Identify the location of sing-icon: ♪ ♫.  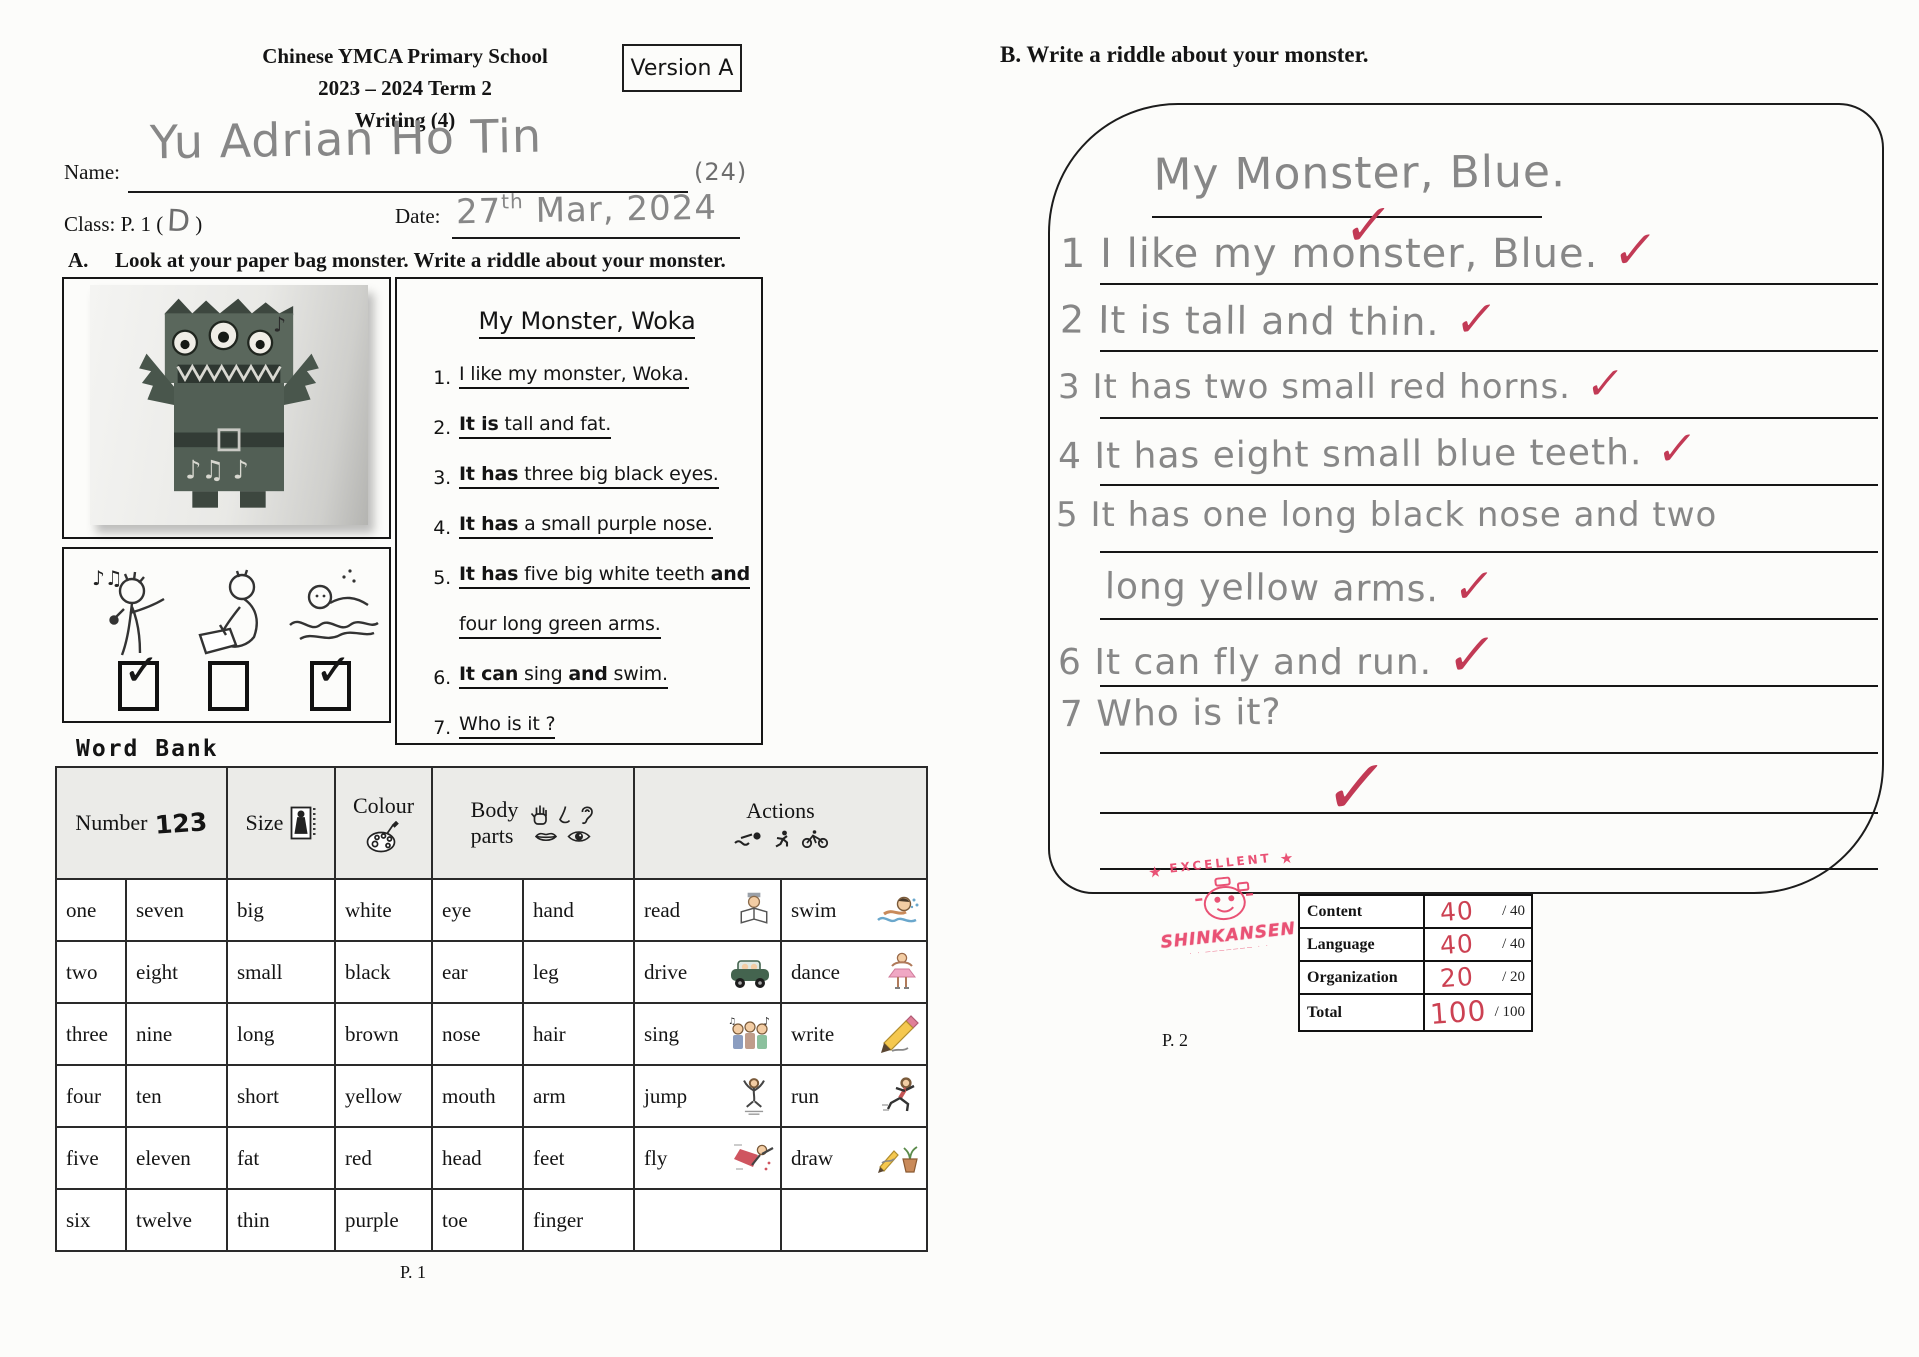
(749, 1032).